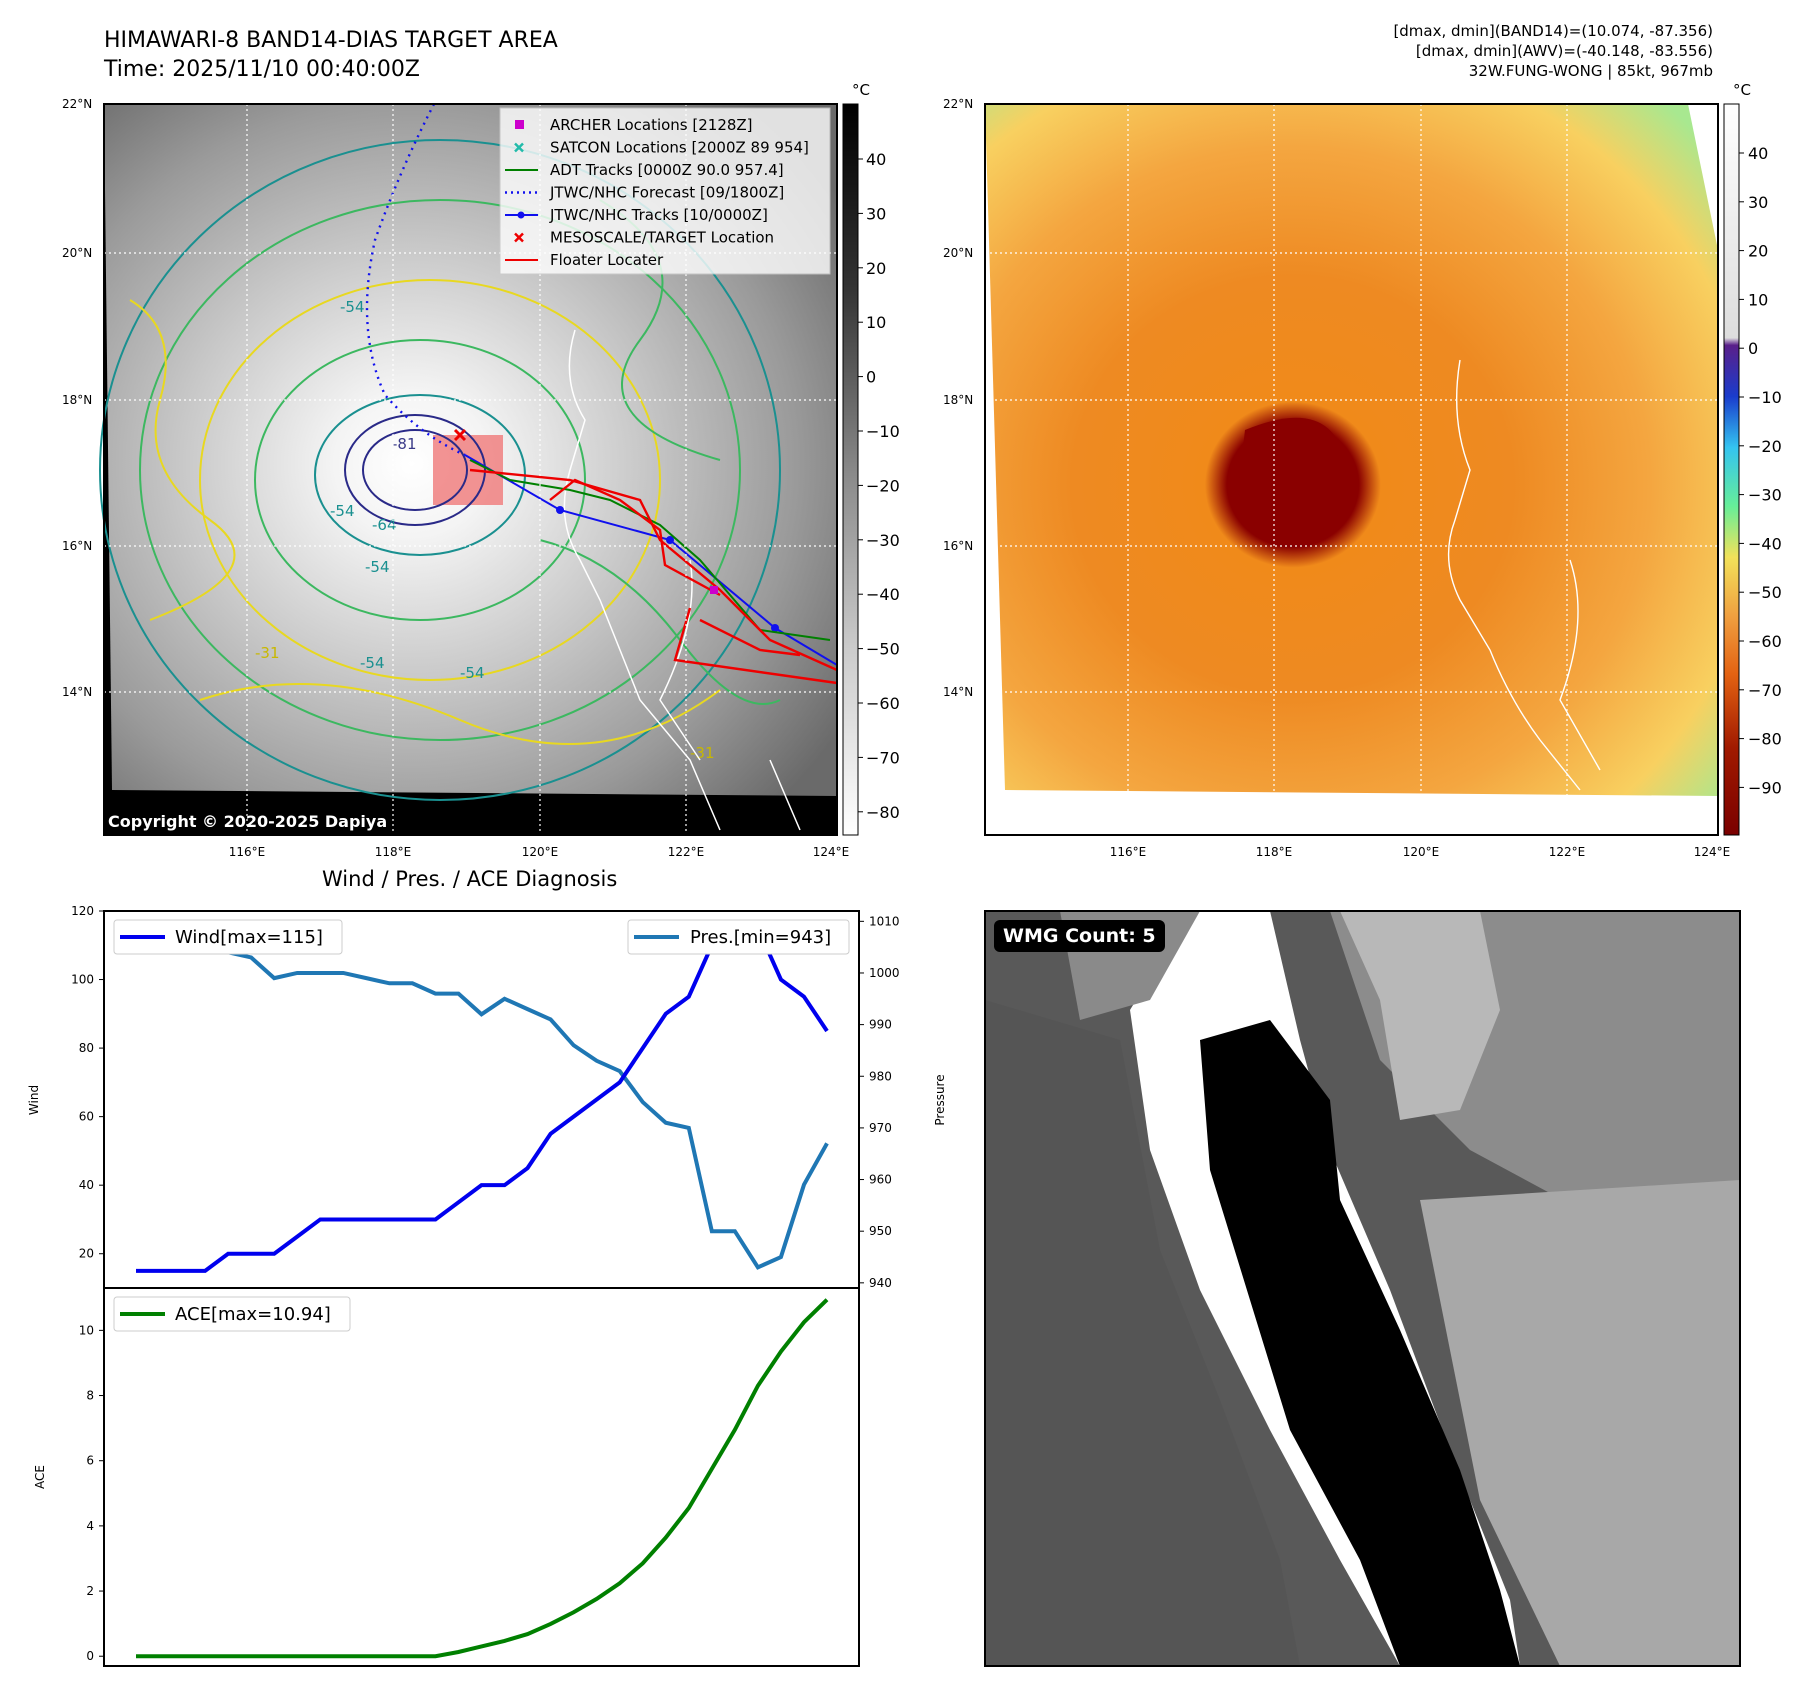 Image resolution: width=1797 pixels, height=1692 pixels. What do you see at coordinates (540, 852) in the screenshot?
I see `lon-label: 120°E` at bounding box center [540, 852].